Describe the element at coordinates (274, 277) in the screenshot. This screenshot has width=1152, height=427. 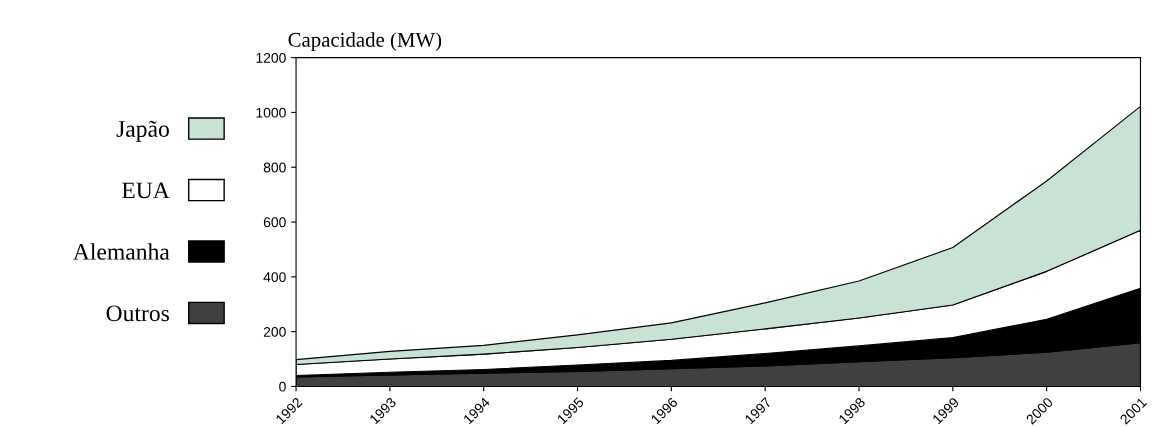
I see `y-tick-label: 400` at that location.